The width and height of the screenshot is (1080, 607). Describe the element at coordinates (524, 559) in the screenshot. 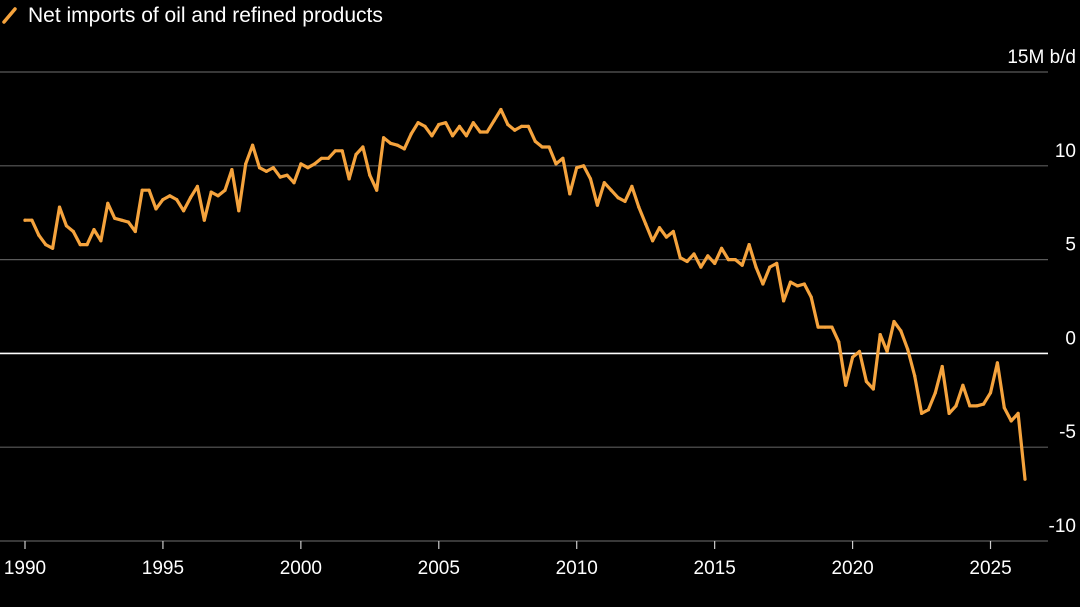

I see `x-axis: 1990 1995 2000 2005 2010 2015 2020 2025` at that location.